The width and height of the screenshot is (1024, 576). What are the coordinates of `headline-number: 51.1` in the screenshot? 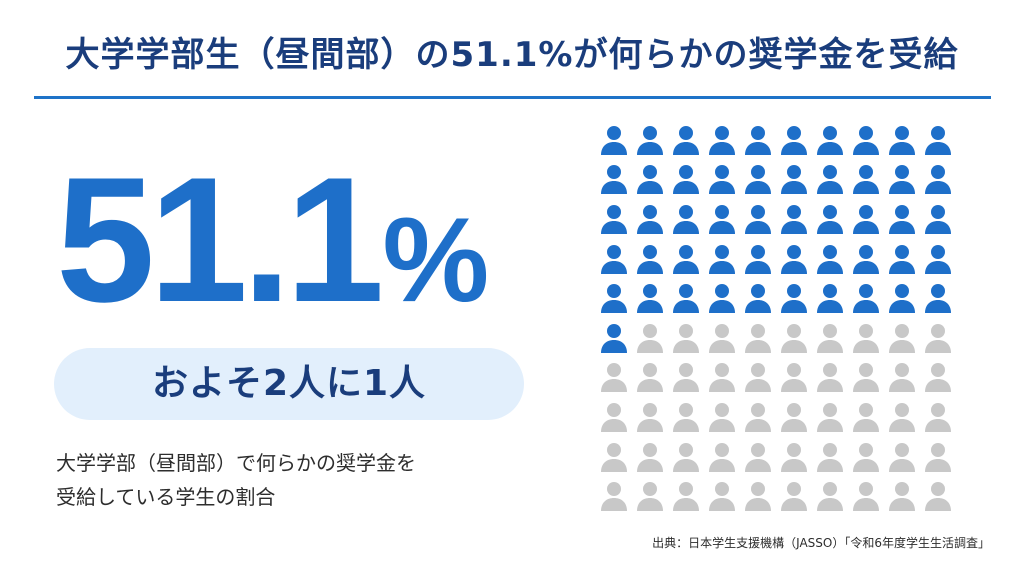 It's located at (220, 239).